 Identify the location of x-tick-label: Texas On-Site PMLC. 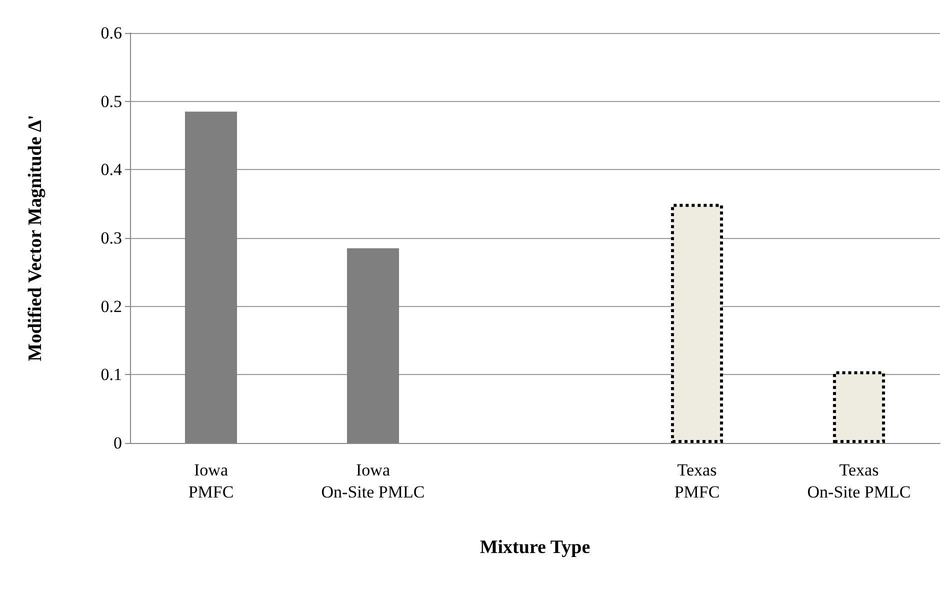
(859, 481).